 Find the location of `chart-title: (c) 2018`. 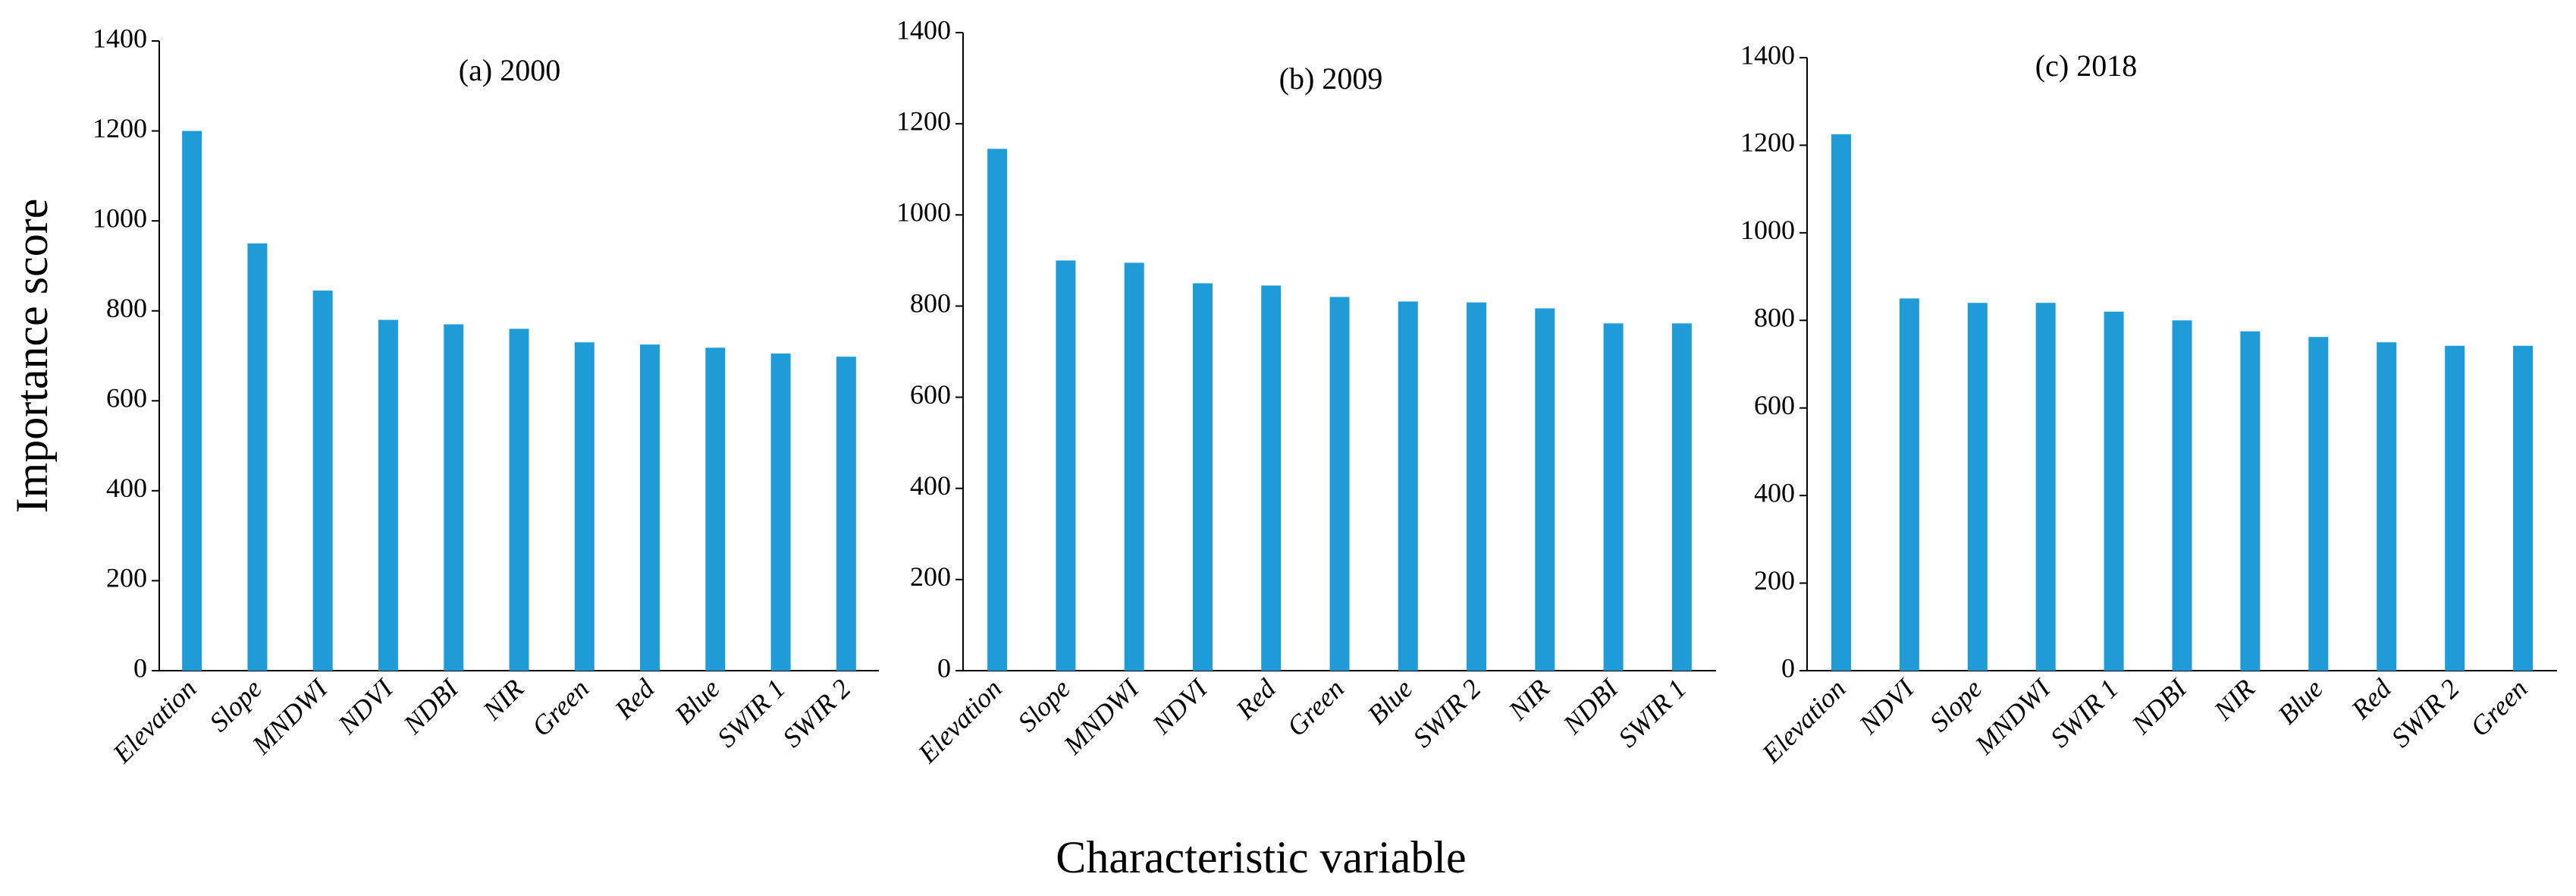

chart-title: (c) 2018 is located at coordinates (2086, 66).